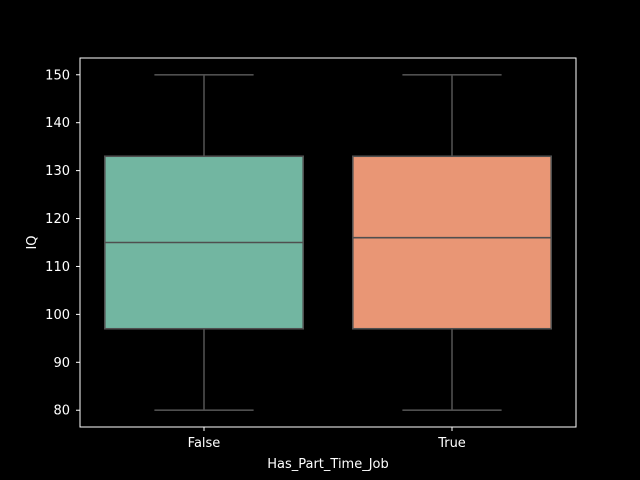 Image resolution: width=640 pixels, height=480 pixels. I want to click on y-axis-ticks: 80 90 100 110 120 130 140 150, so click(62, 243).